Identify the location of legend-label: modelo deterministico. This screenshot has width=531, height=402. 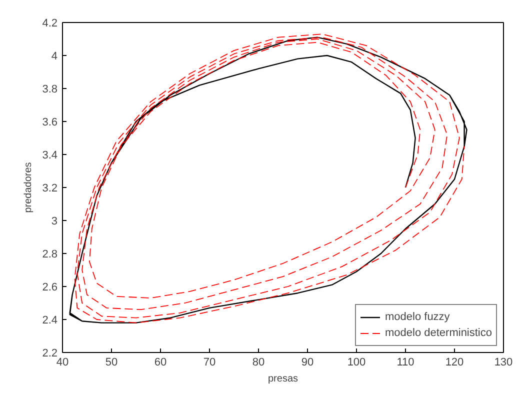
(438, 333).